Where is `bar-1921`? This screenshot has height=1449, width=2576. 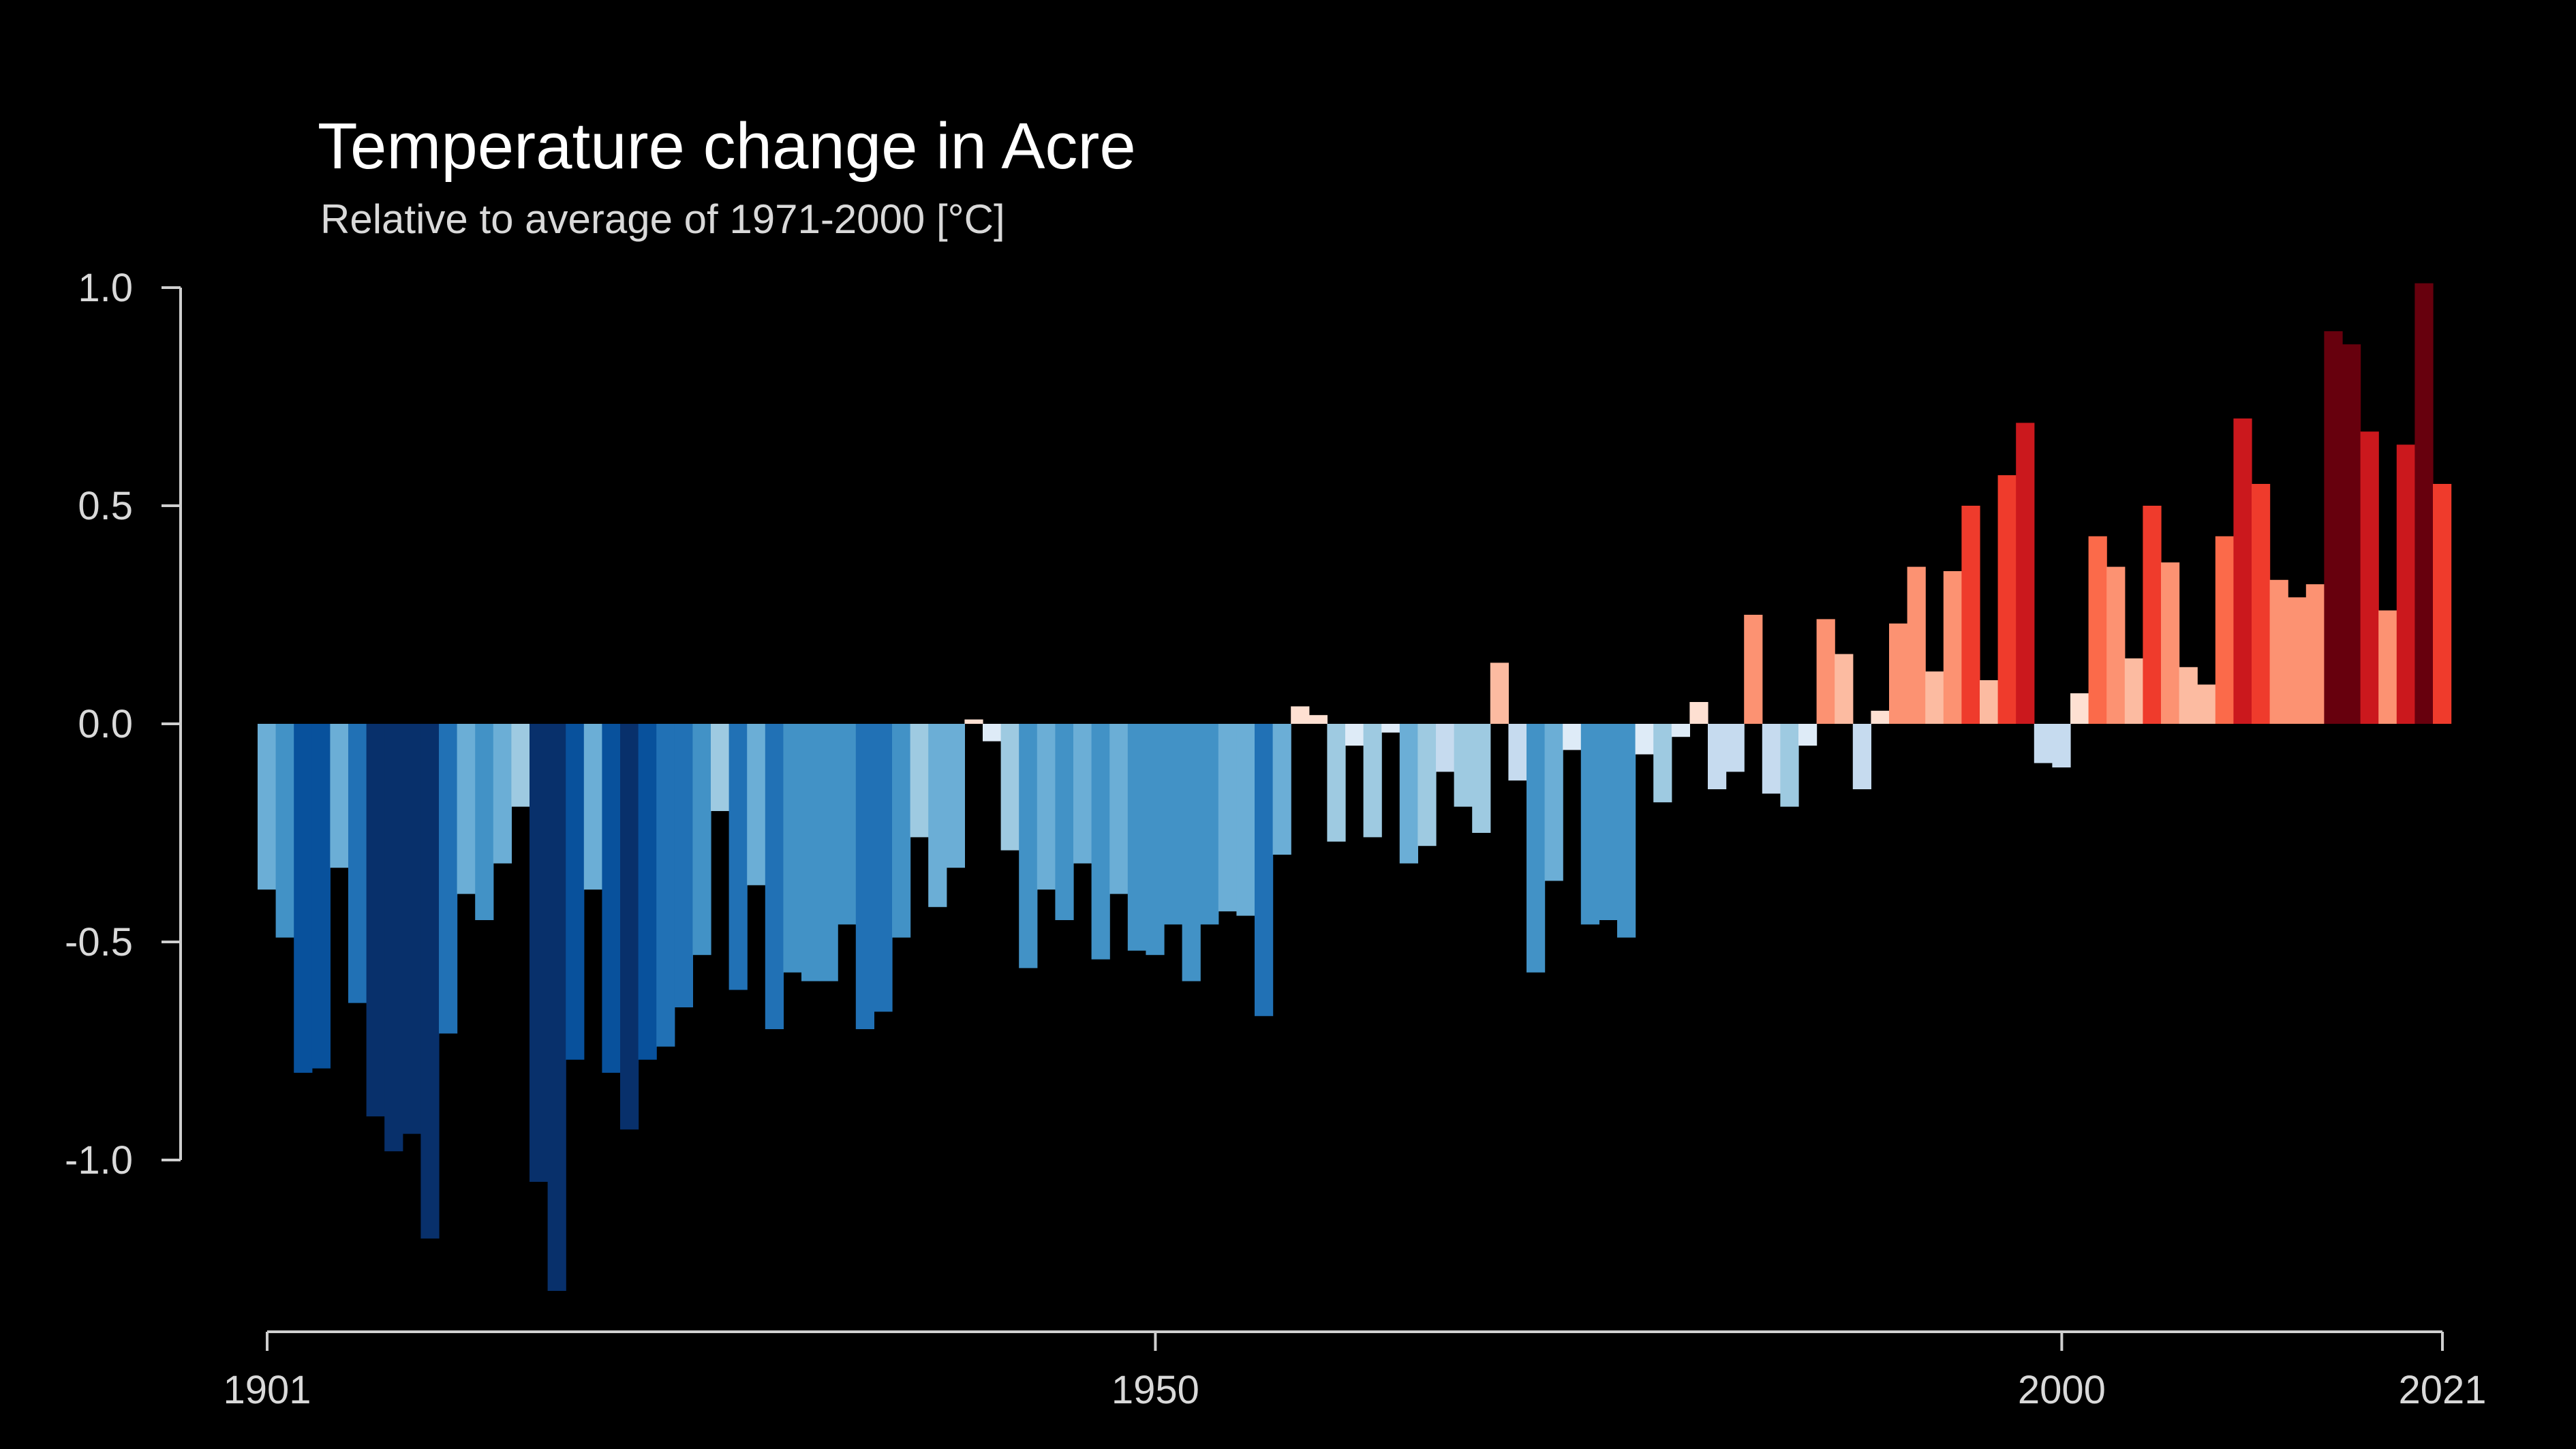
bar-1921 is located at coordinates (629, 927).